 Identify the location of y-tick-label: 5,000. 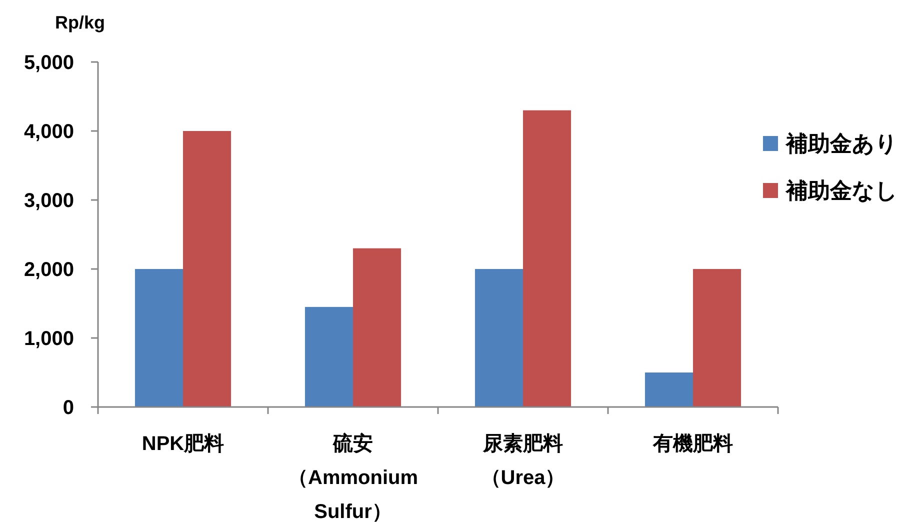
(49, 63).